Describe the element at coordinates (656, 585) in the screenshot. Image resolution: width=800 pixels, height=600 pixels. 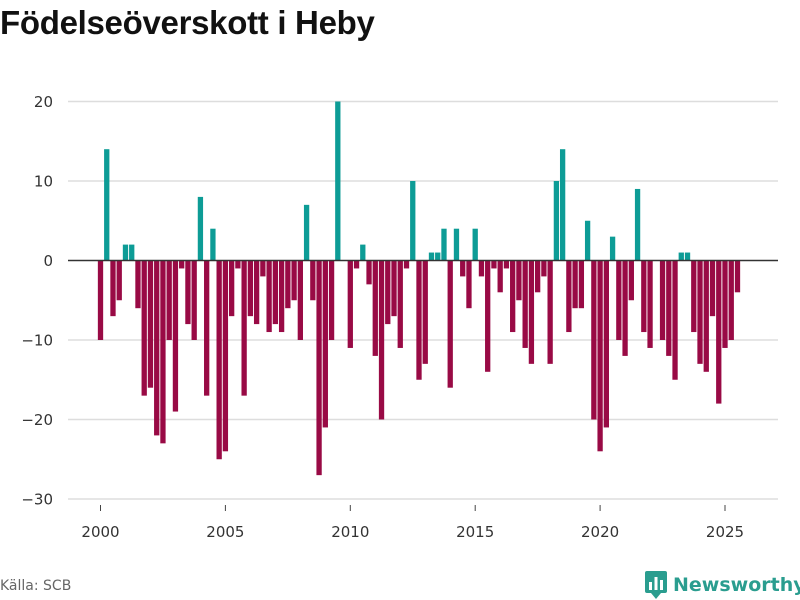
I see `bar-chart-logo-icon` at that location.